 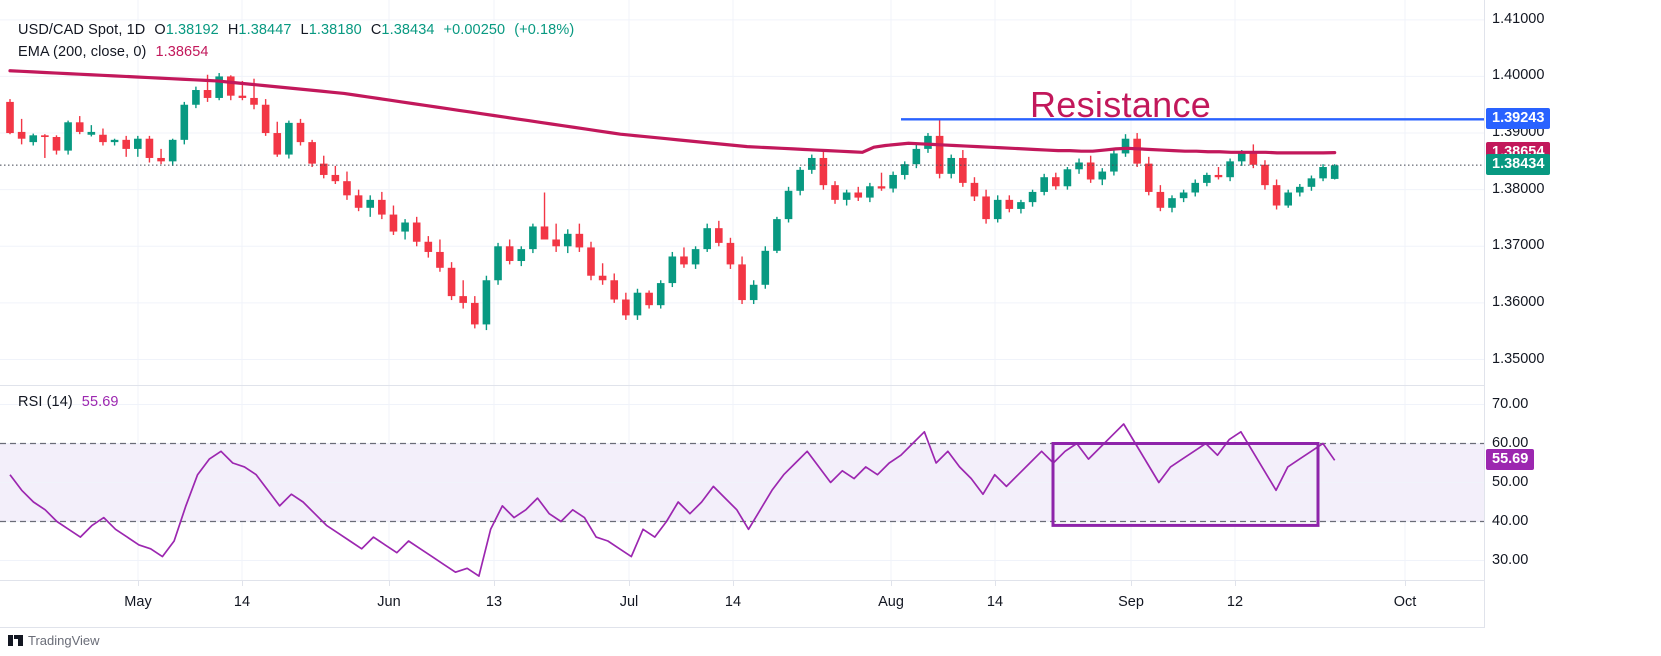 I want to click on ema-200-line, so click(x=672, y=112).